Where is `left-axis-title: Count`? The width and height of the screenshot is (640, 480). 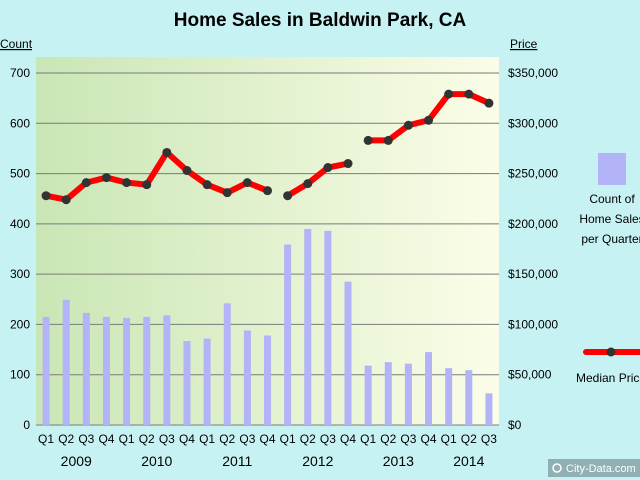
left-axis-title: Count is located at coordinates (16, 44).